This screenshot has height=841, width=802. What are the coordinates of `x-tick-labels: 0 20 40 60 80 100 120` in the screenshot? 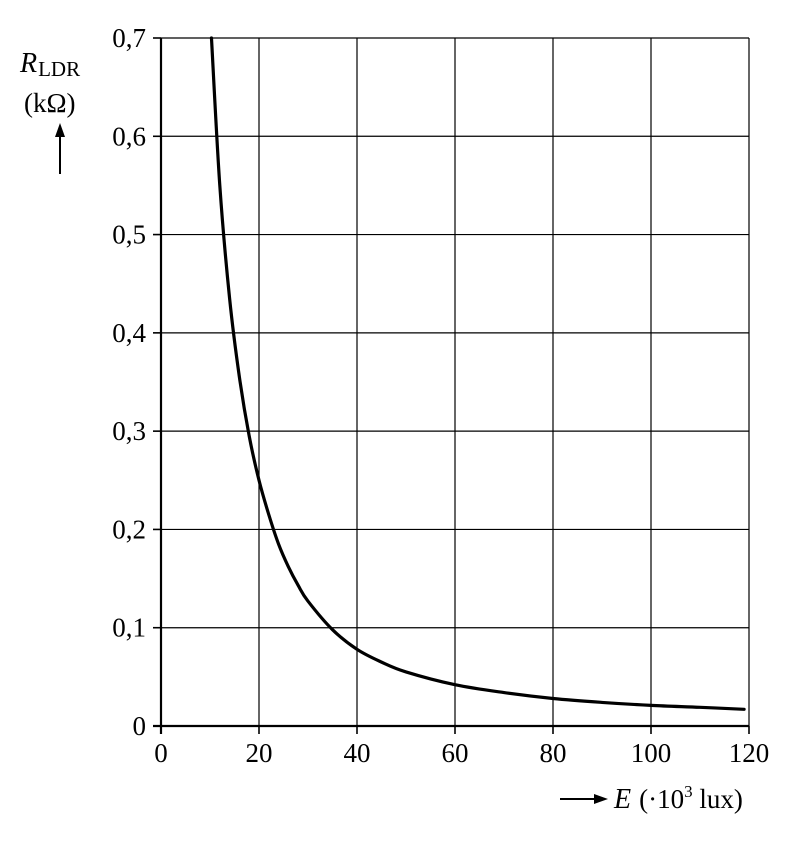 It's located at (461, 753).